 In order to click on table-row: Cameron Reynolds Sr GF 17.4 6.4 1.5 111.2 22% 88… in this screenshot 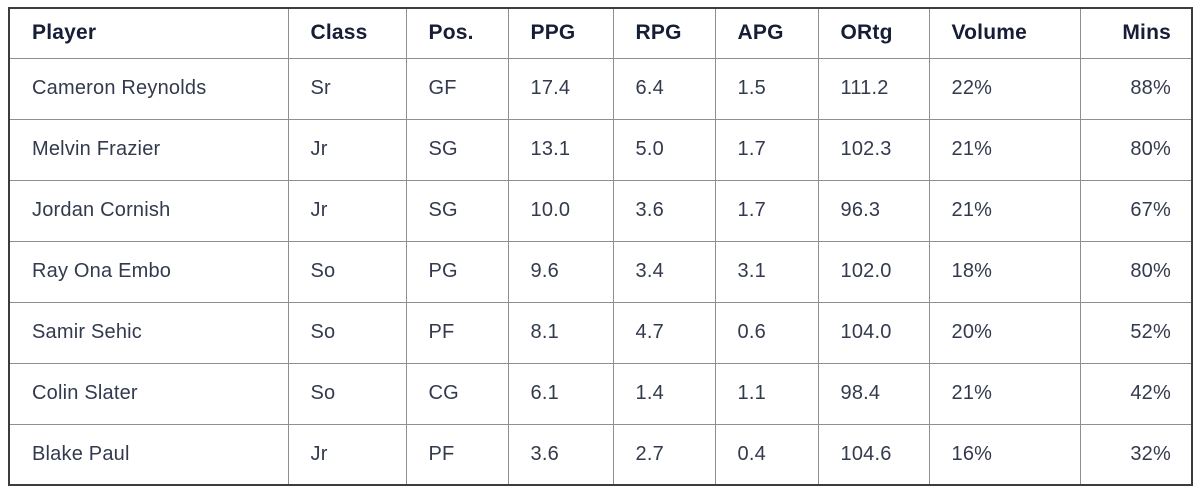, I will do `click(600, 88)`.